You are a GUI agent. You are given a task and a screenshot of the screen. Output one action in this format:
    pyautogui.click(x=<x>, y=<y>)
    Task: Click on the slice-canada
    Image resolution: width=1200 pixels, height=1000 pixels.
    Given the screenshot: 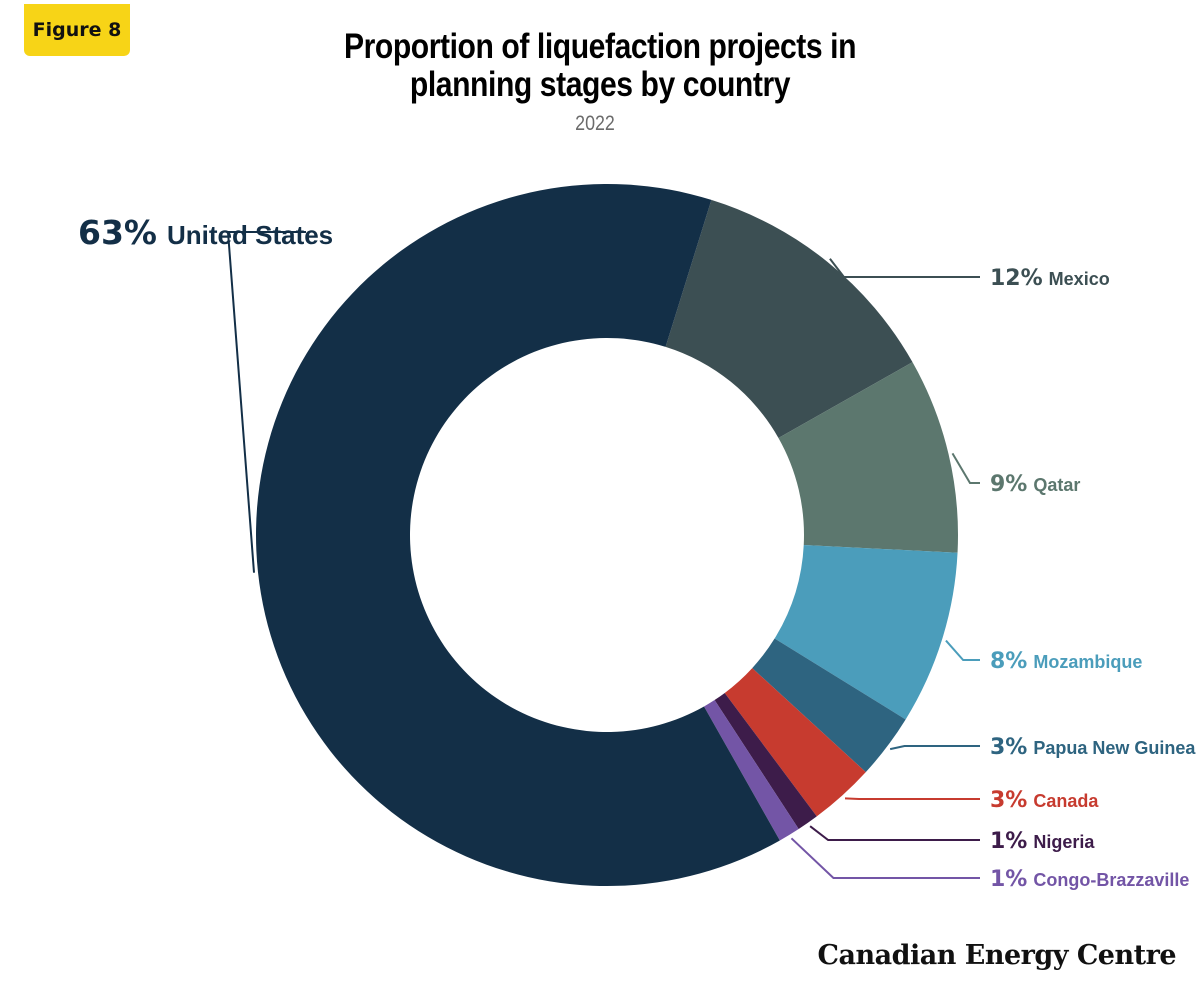 What is the action you would take?
    pyautogui.click(x=795, y=742)
    